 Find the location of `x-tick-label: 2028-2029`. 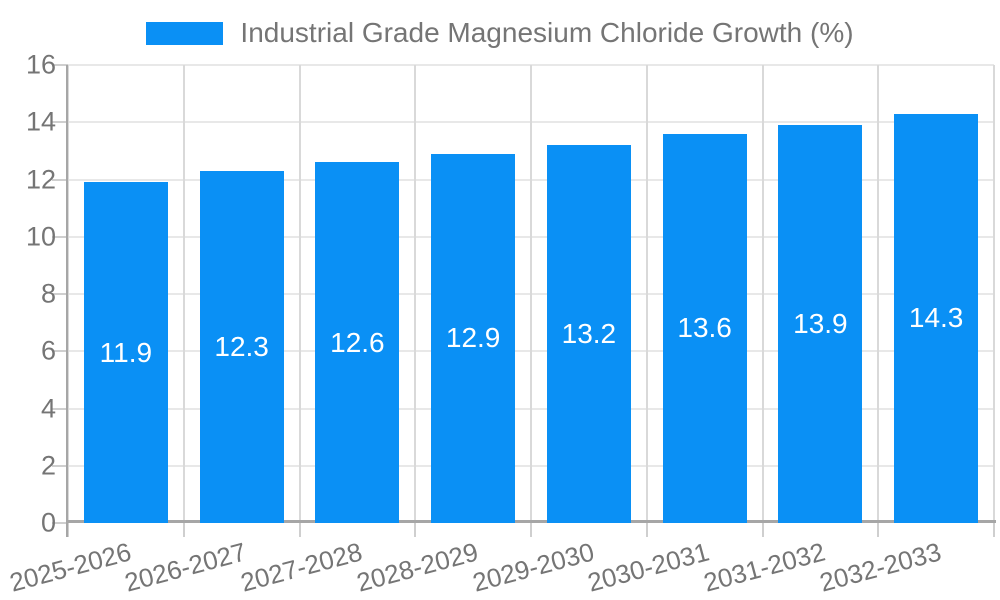

x-tick-label: 2028-2029 is located at coordinates (417, 567).